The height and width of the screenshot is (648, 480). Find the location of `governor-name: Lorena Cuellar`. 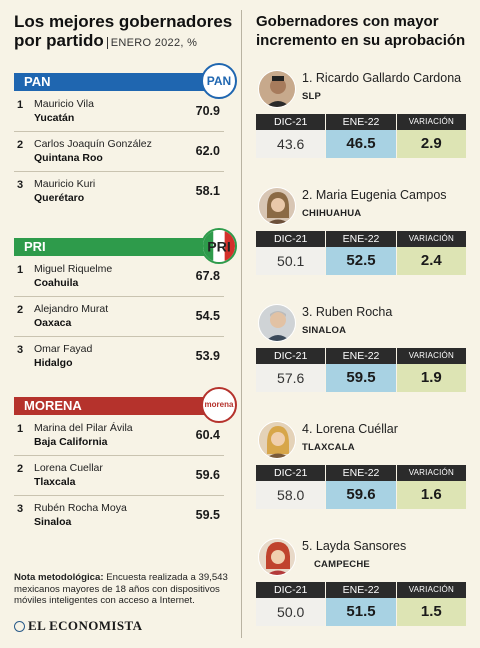

governor-name: Lorena Cuellar is located at coordinates (68, 468).